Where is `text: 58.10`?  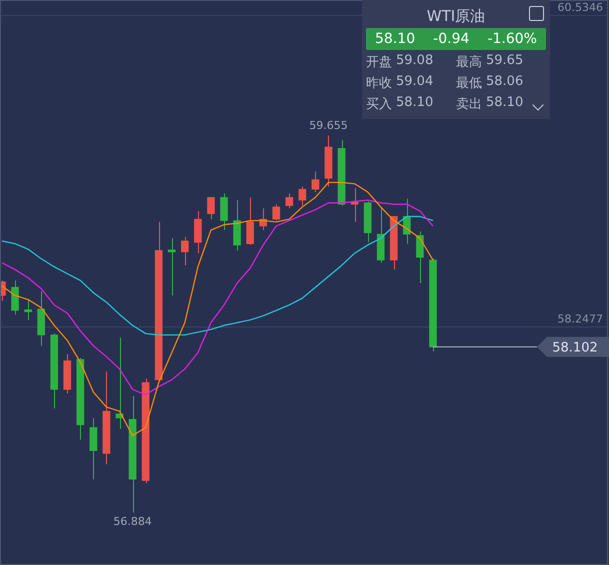 text: 58.10 is located at coordinates (505, 103).